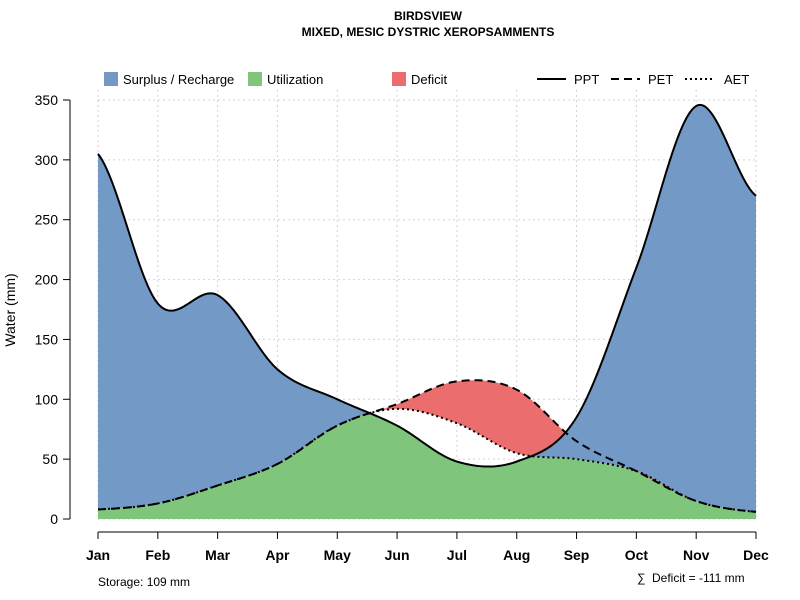 Image resolution: width=800 pixels, height=600 pixels. I want to click on y-tick-label: 0, so click(54, 519).